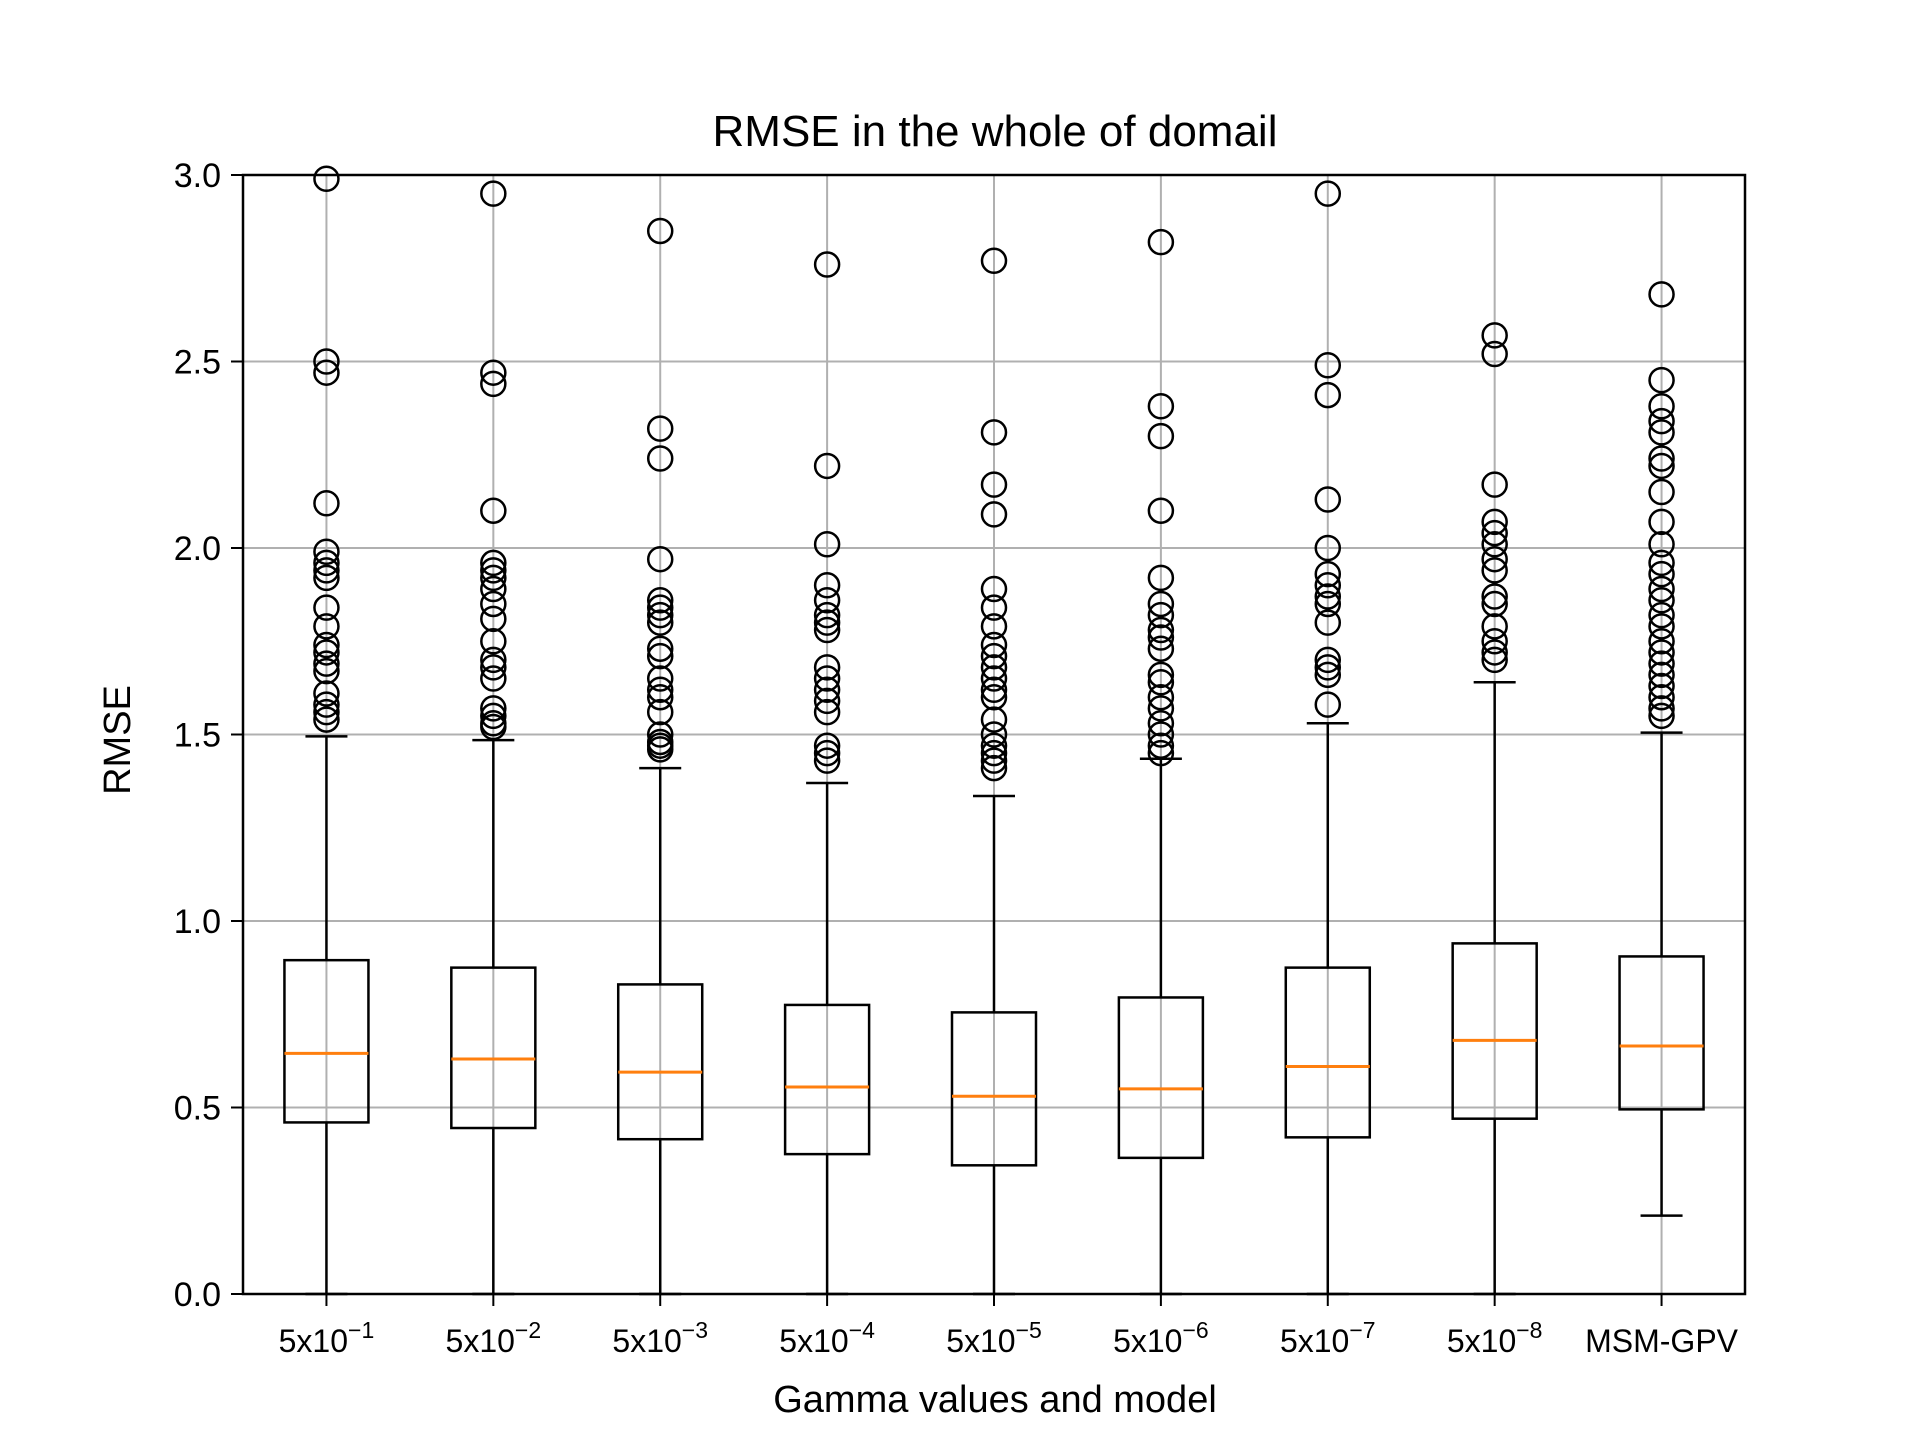 The width and height of the screenshot is (1920, 1440). I want to click on x-tick-label: 5x10⁻⁴, so click(827, 1338).